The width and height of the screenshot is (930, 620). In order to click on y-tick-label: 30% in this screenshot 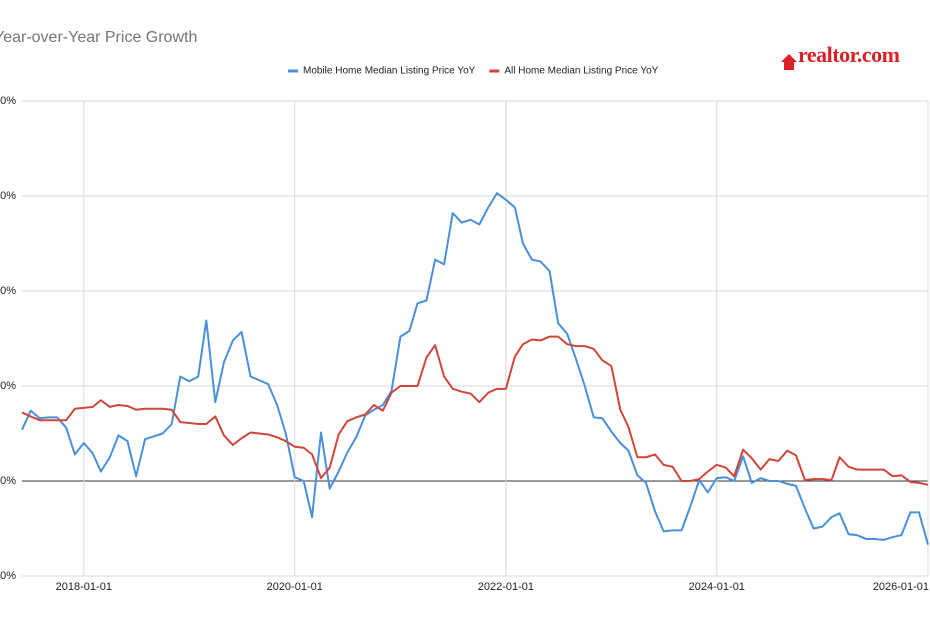, I will do `click(8, 196)`.